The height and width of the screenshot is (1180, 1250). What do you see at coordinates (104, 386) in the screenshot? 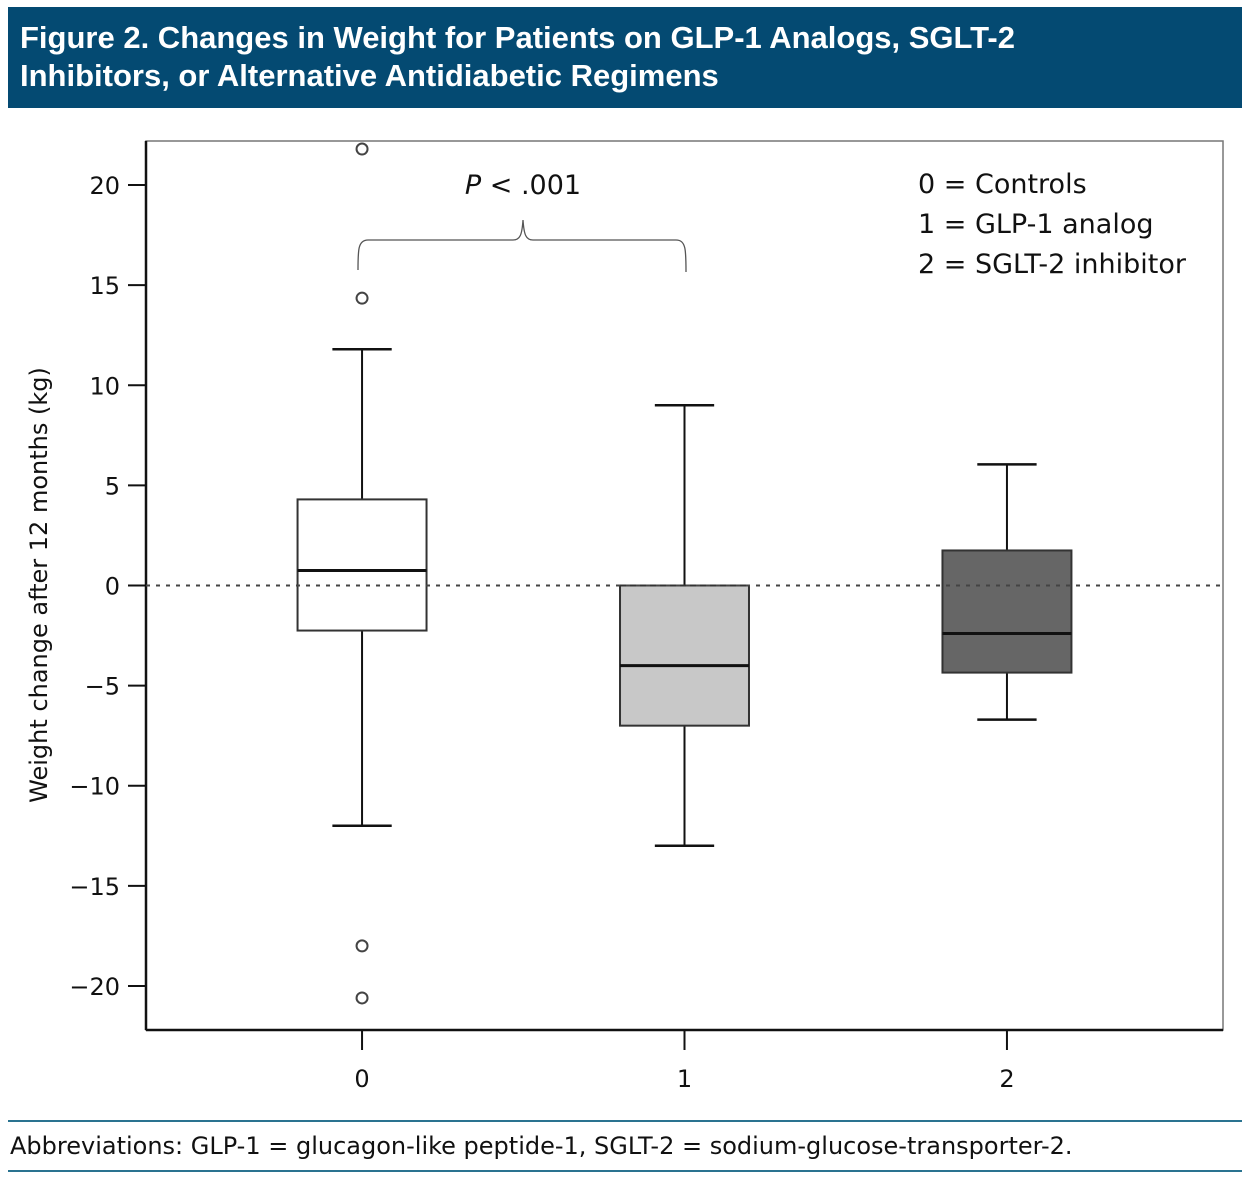
I see `y-tick-label: 10` at bounding box center [104, 386].